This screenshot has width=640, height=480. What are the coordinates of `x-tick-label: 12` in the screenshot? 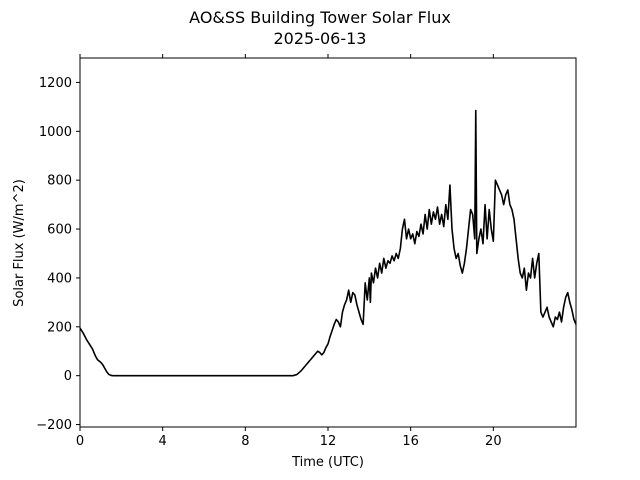 It's located at (328, 441).